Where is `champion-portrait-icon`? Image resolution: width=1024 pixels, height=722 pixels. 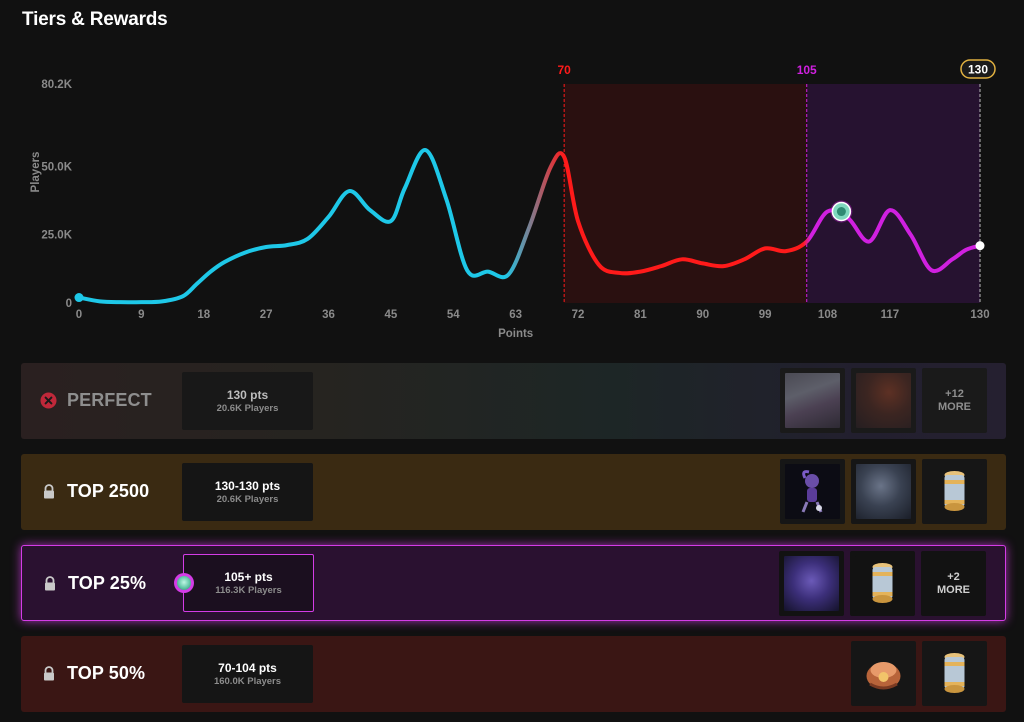 champion-portrait-icon is located at coordinates (811, 583).